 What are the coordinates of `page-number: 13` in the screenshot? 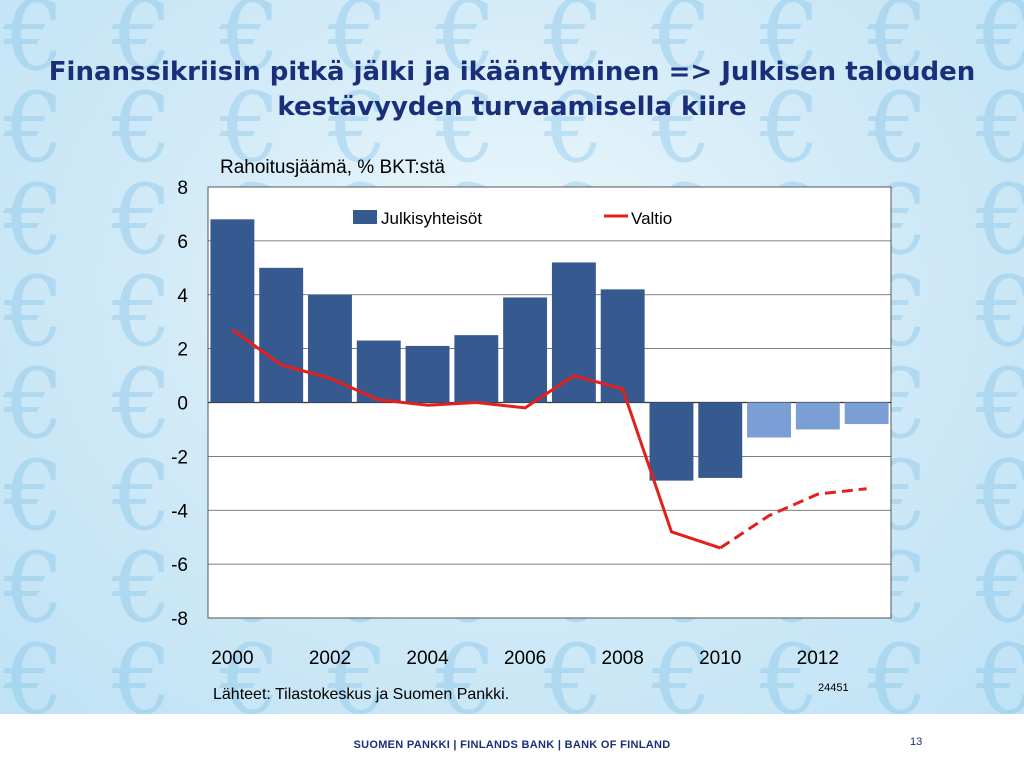 It's located at (916, 742).